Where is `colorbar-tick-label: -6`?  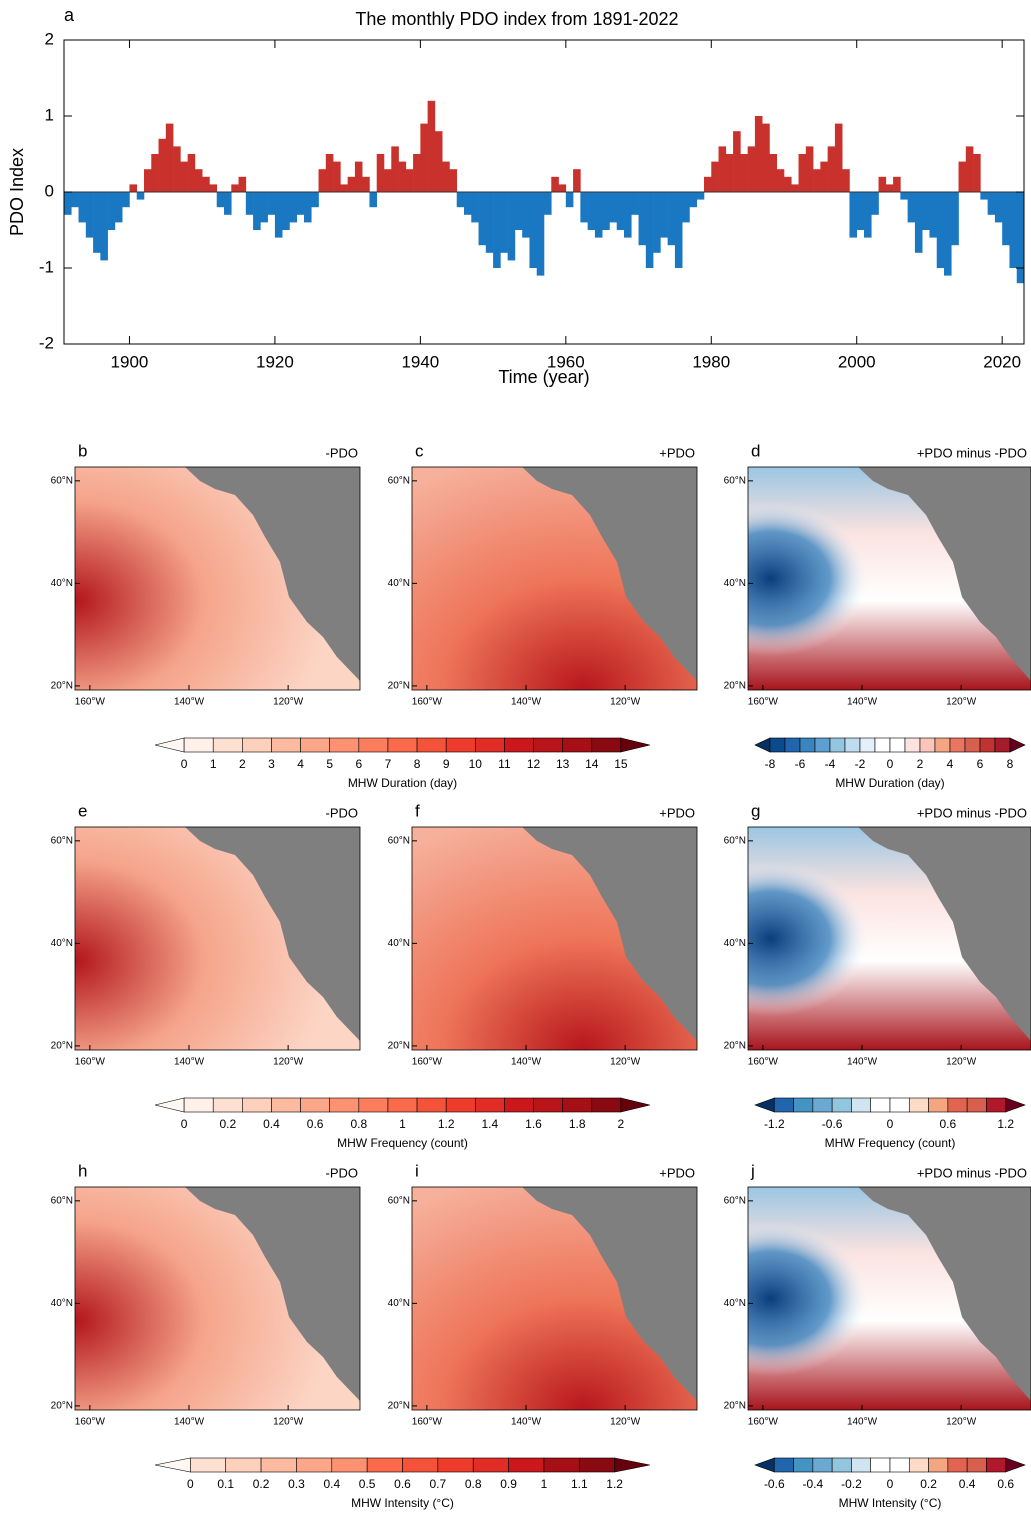
colorbar-tick-label: -6 is located at coordinates (800, 764).